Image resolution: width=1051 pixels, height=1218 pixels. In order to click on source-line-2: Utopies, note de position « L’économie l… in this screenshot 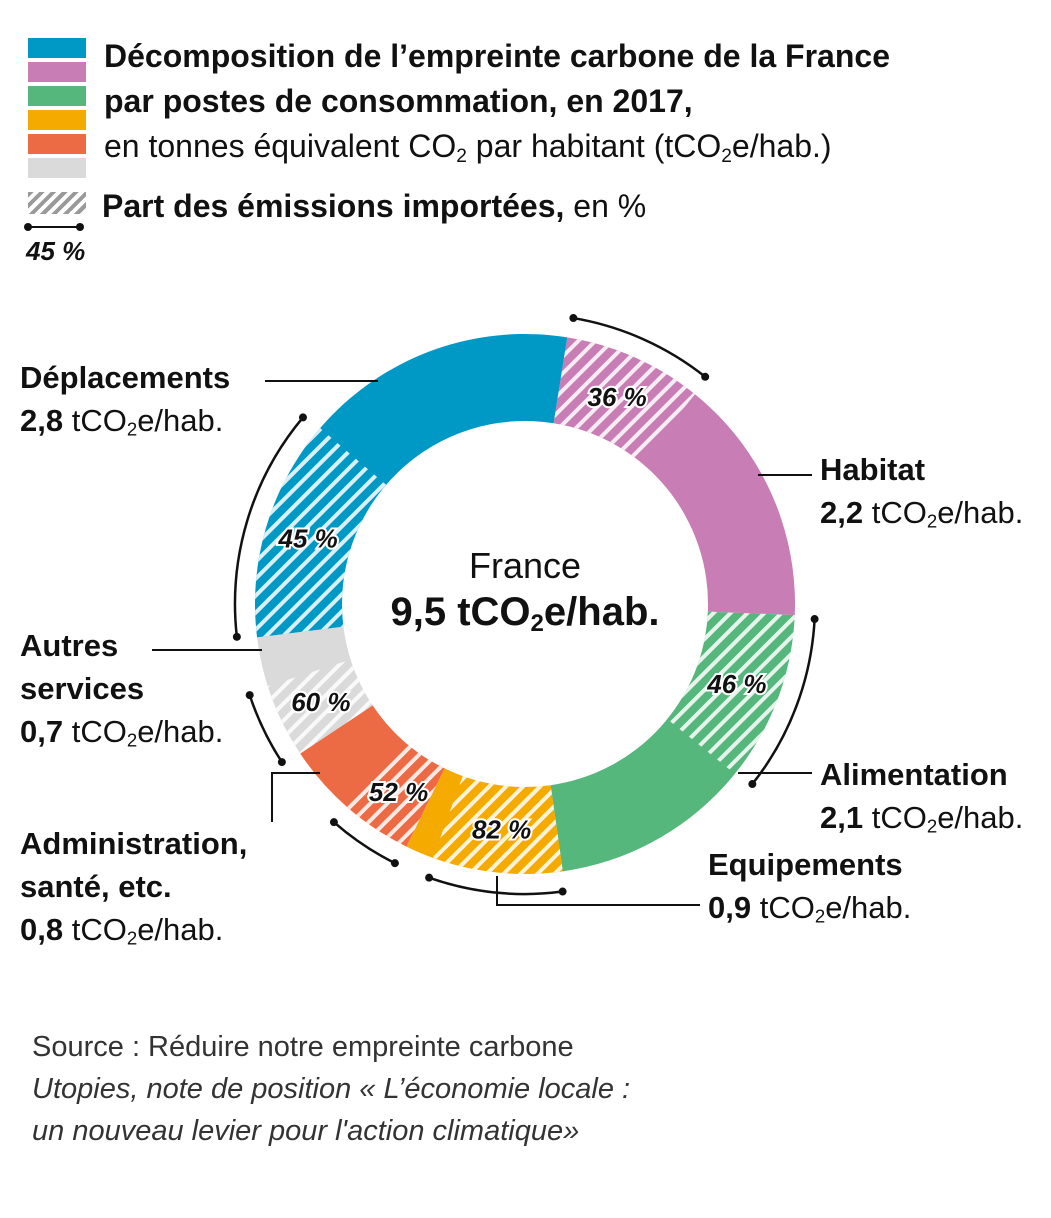, I will do `click(331, 1089)`.